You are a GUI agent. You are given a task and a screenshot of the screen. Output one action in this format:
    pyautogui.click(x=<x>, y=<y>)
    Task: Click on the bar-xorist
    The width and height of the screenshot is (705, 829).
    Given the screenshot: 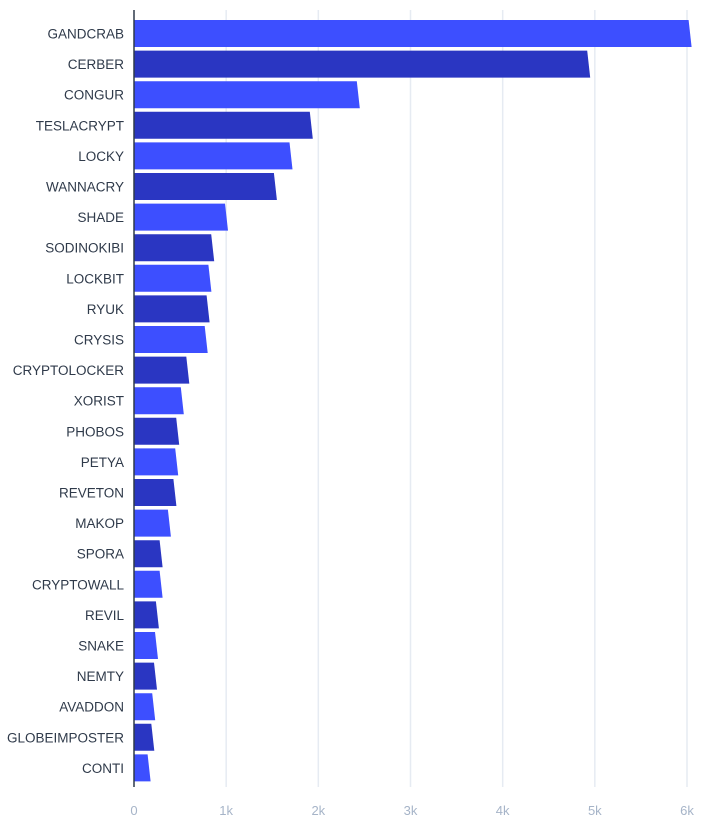 What is the action you would take?
    pyautogui.click(x=159, y=401)
    